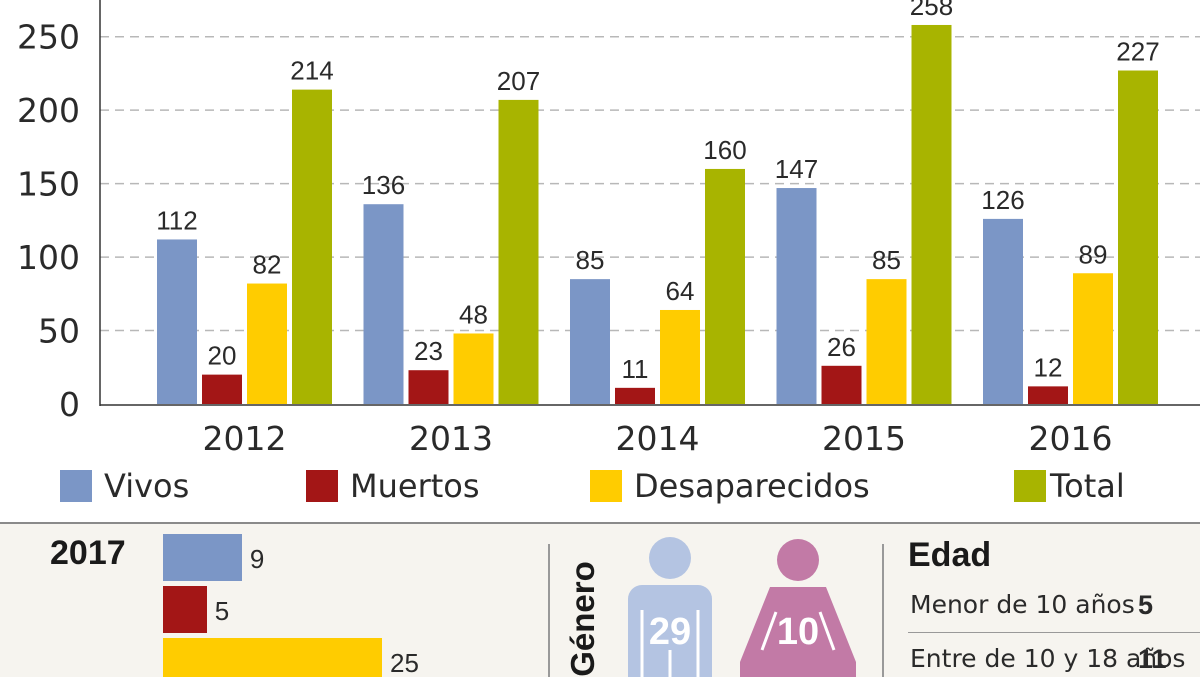  Describe the element at coordinates (1022, 604) in the screenshot. I see `edad-row-label: Menor de 10 años` at that location.